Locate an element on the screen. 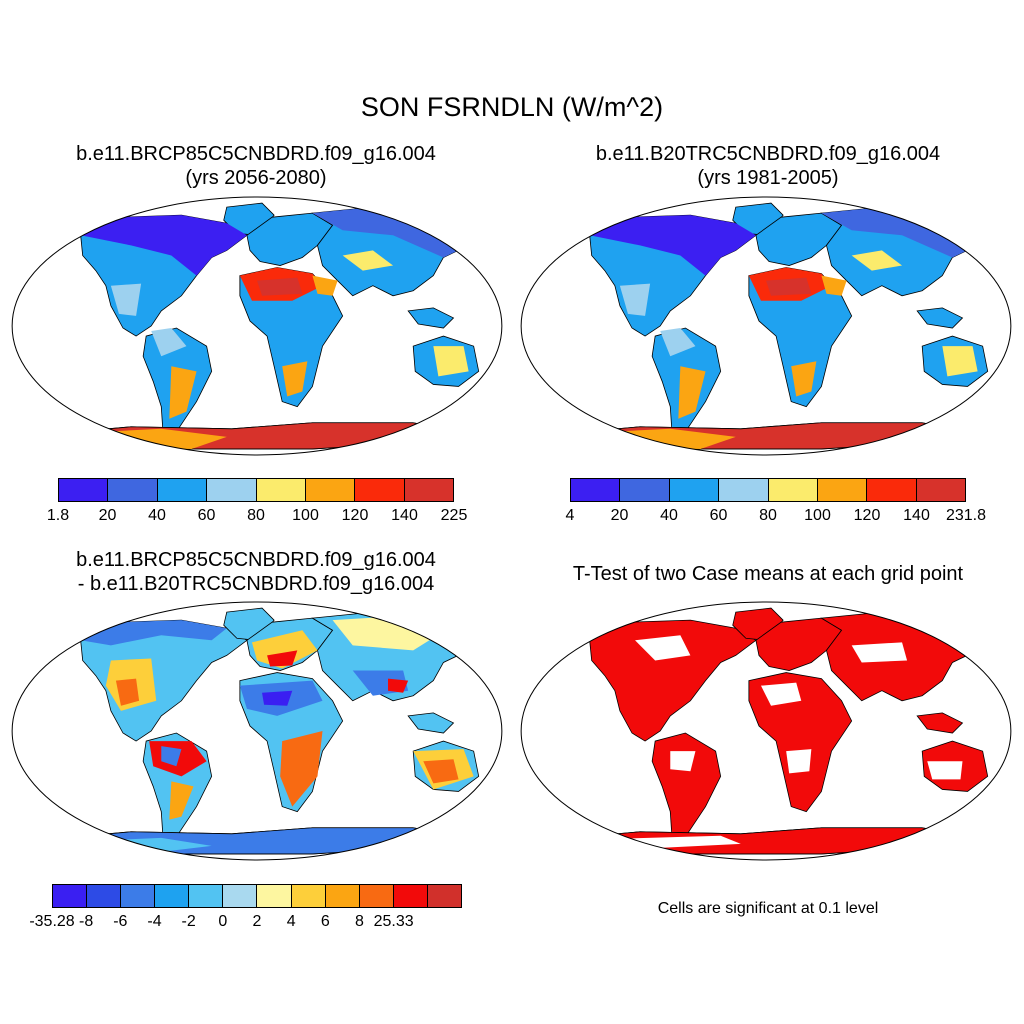 This screenshot has height=1024, width=1024. panel-1-colorbar-tick-label: 225 is located at coordinates (454, 515).